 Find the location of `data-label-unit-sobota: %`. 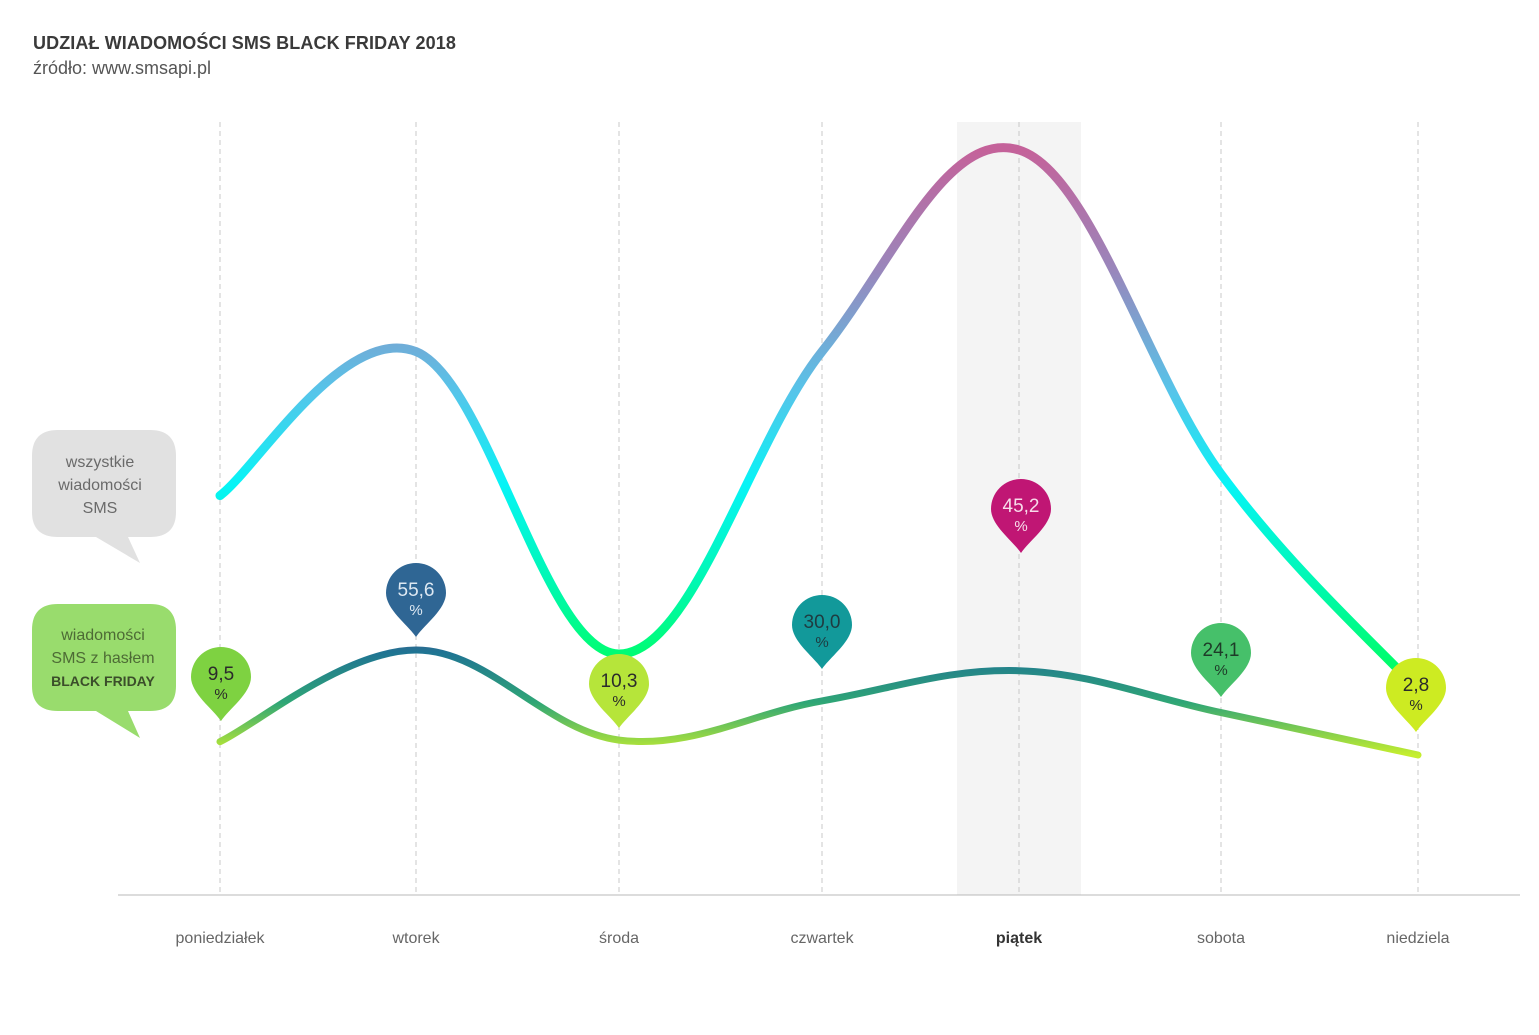

data-label-unit-sobota: % is located at coordinates (1220, 670).